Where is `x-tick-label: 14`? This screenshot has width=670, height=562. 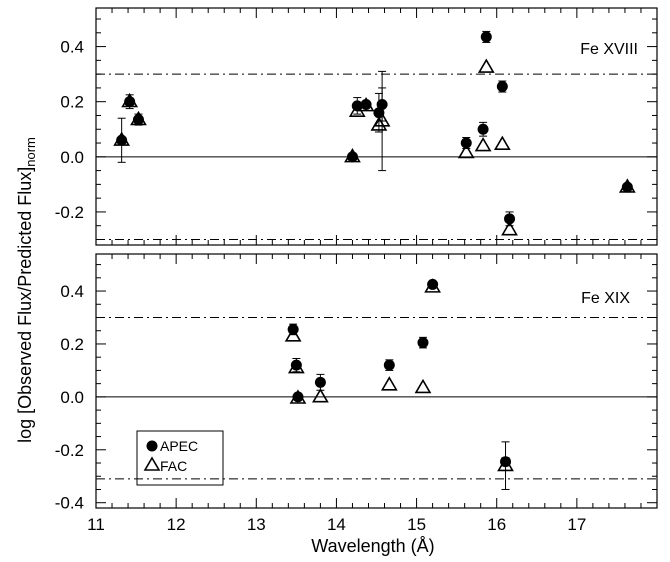
x-tick-label: 14 is located at coordinates (336, 524).